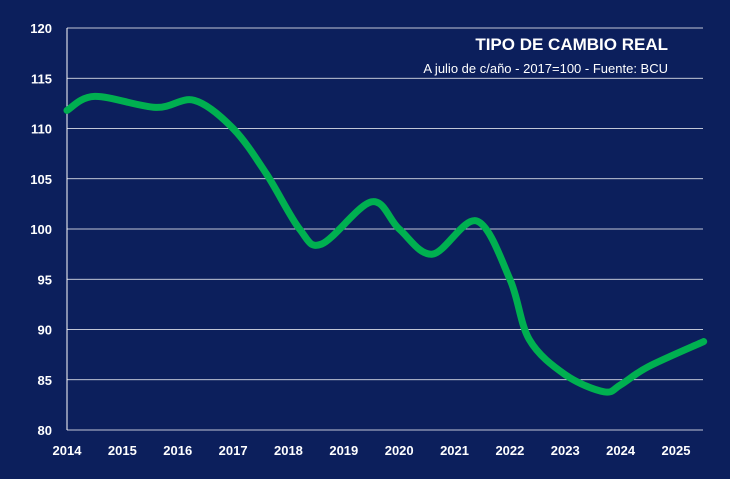 The width and height of the screenshot is (730, 479). Describe the element at coordinates (571, 44) in the screenshot. I see `chart-title: TIPO DE CAMBIO REAL` at that location.